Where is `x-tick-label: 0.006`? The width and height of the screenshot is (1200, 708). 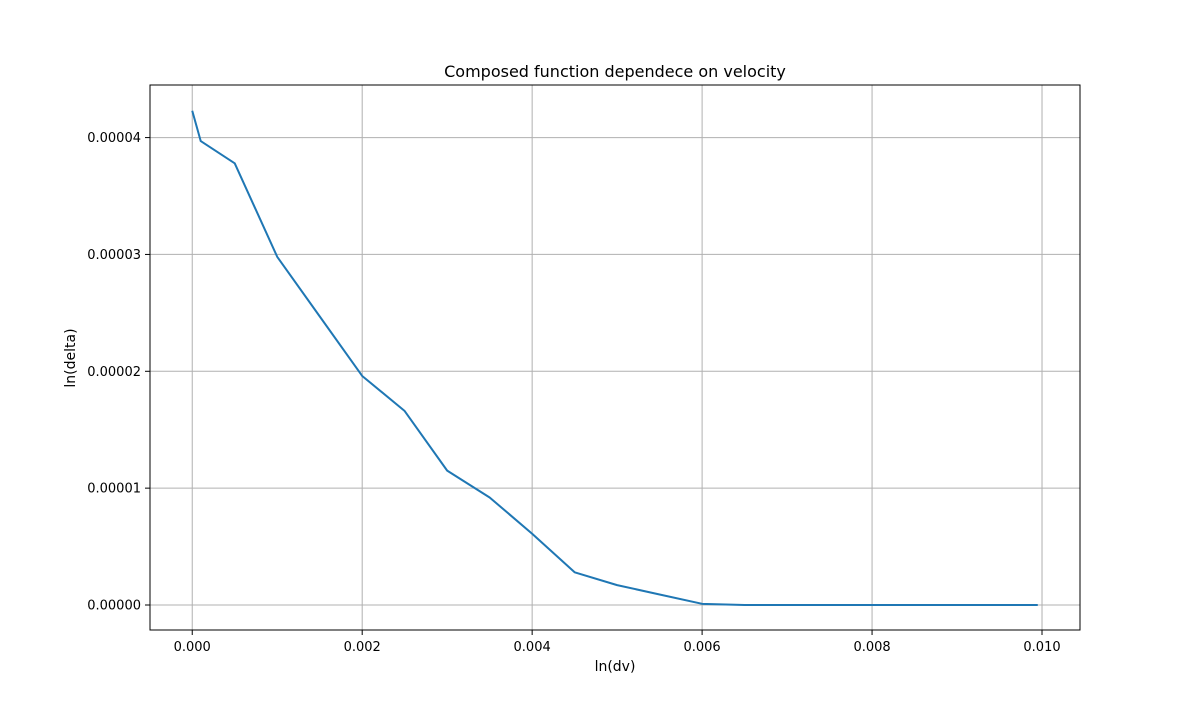
x-tick-label: 0.006 is located at coordinates (701, 647).